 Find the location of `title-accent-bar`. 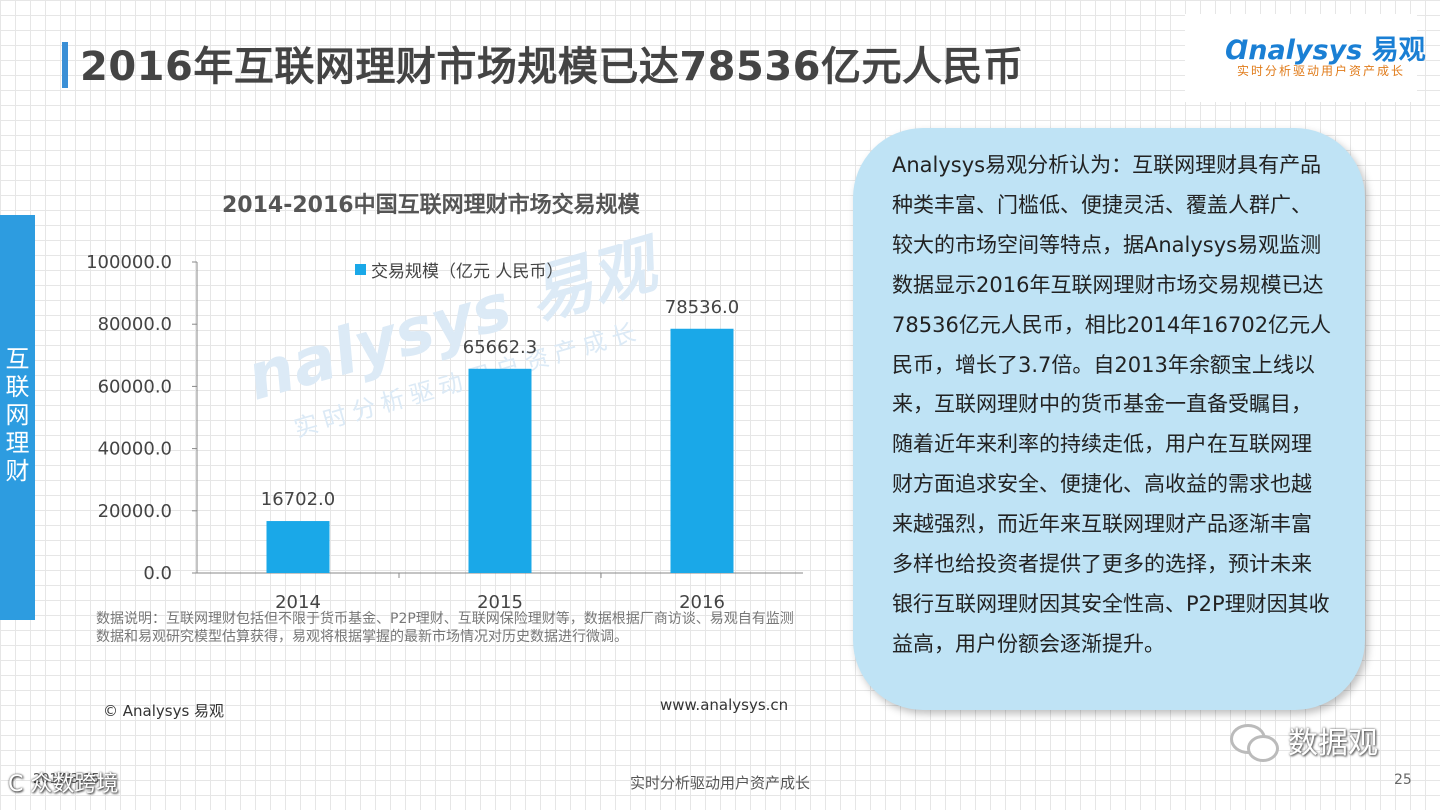

title-accent-bar is located at coordinates (65, 65).